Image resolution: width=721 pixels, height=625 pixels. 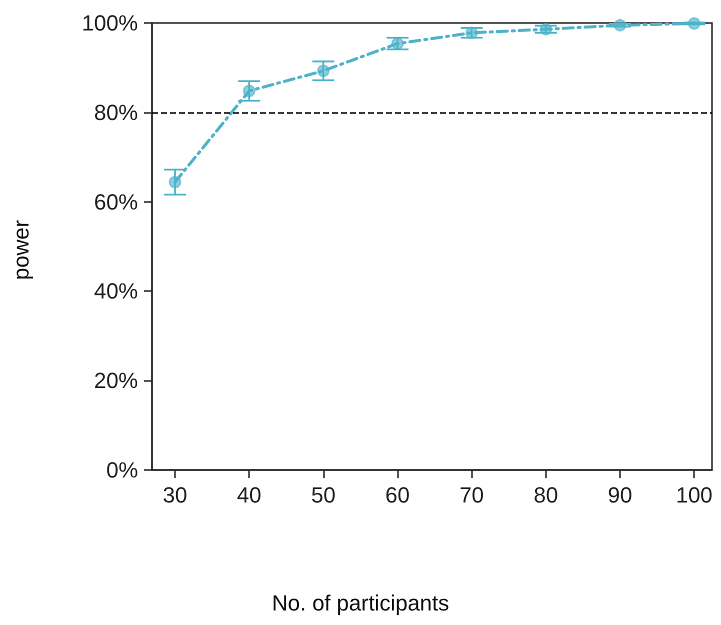 I want to click on x-tick-label: 50, so click(x=323, y=495).